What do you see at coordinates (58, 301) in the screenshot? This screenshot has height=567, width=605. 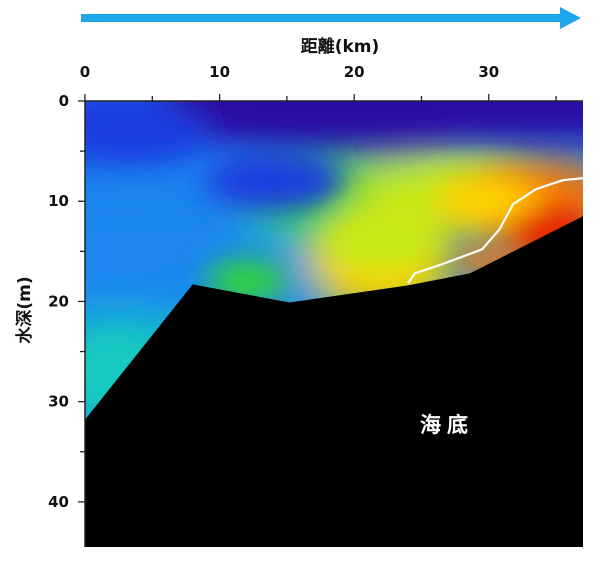 I see `y-tick-label: 20` at bounding box center [58, 301].